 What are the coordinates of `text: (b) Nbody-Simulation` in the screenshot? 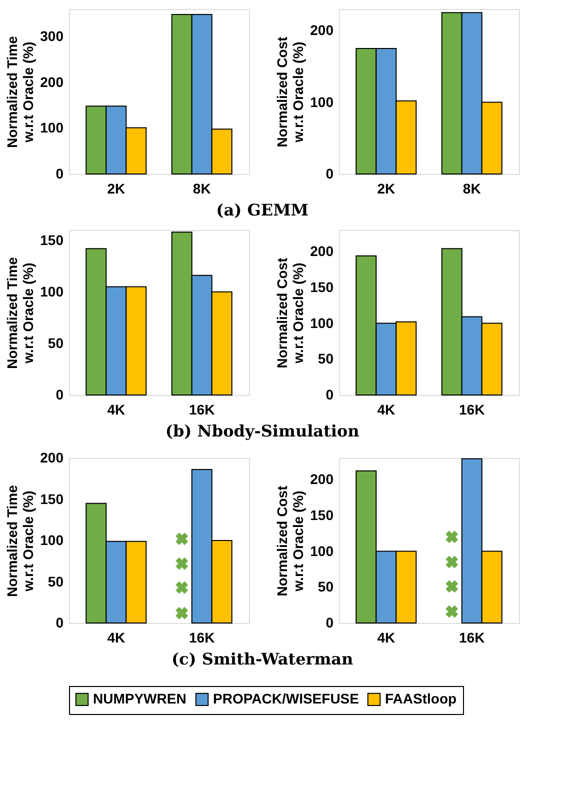 It's located at (262, 431).